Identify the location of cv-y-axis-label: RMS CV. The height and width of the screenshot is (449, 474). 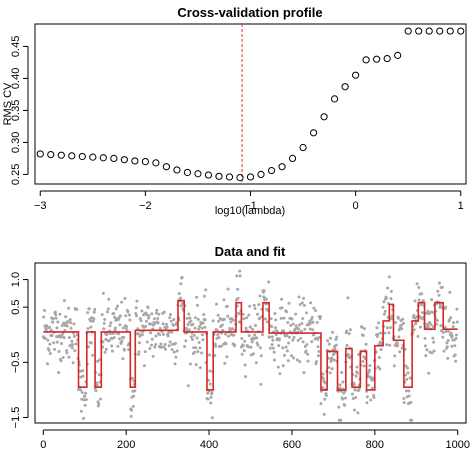
(8, 103).